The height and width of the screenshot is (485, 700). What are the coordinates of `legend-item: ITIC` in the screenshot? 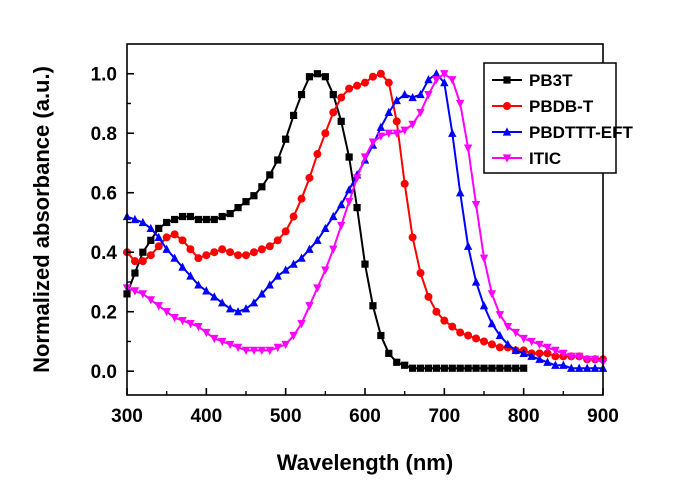 It's located at (526, 158).